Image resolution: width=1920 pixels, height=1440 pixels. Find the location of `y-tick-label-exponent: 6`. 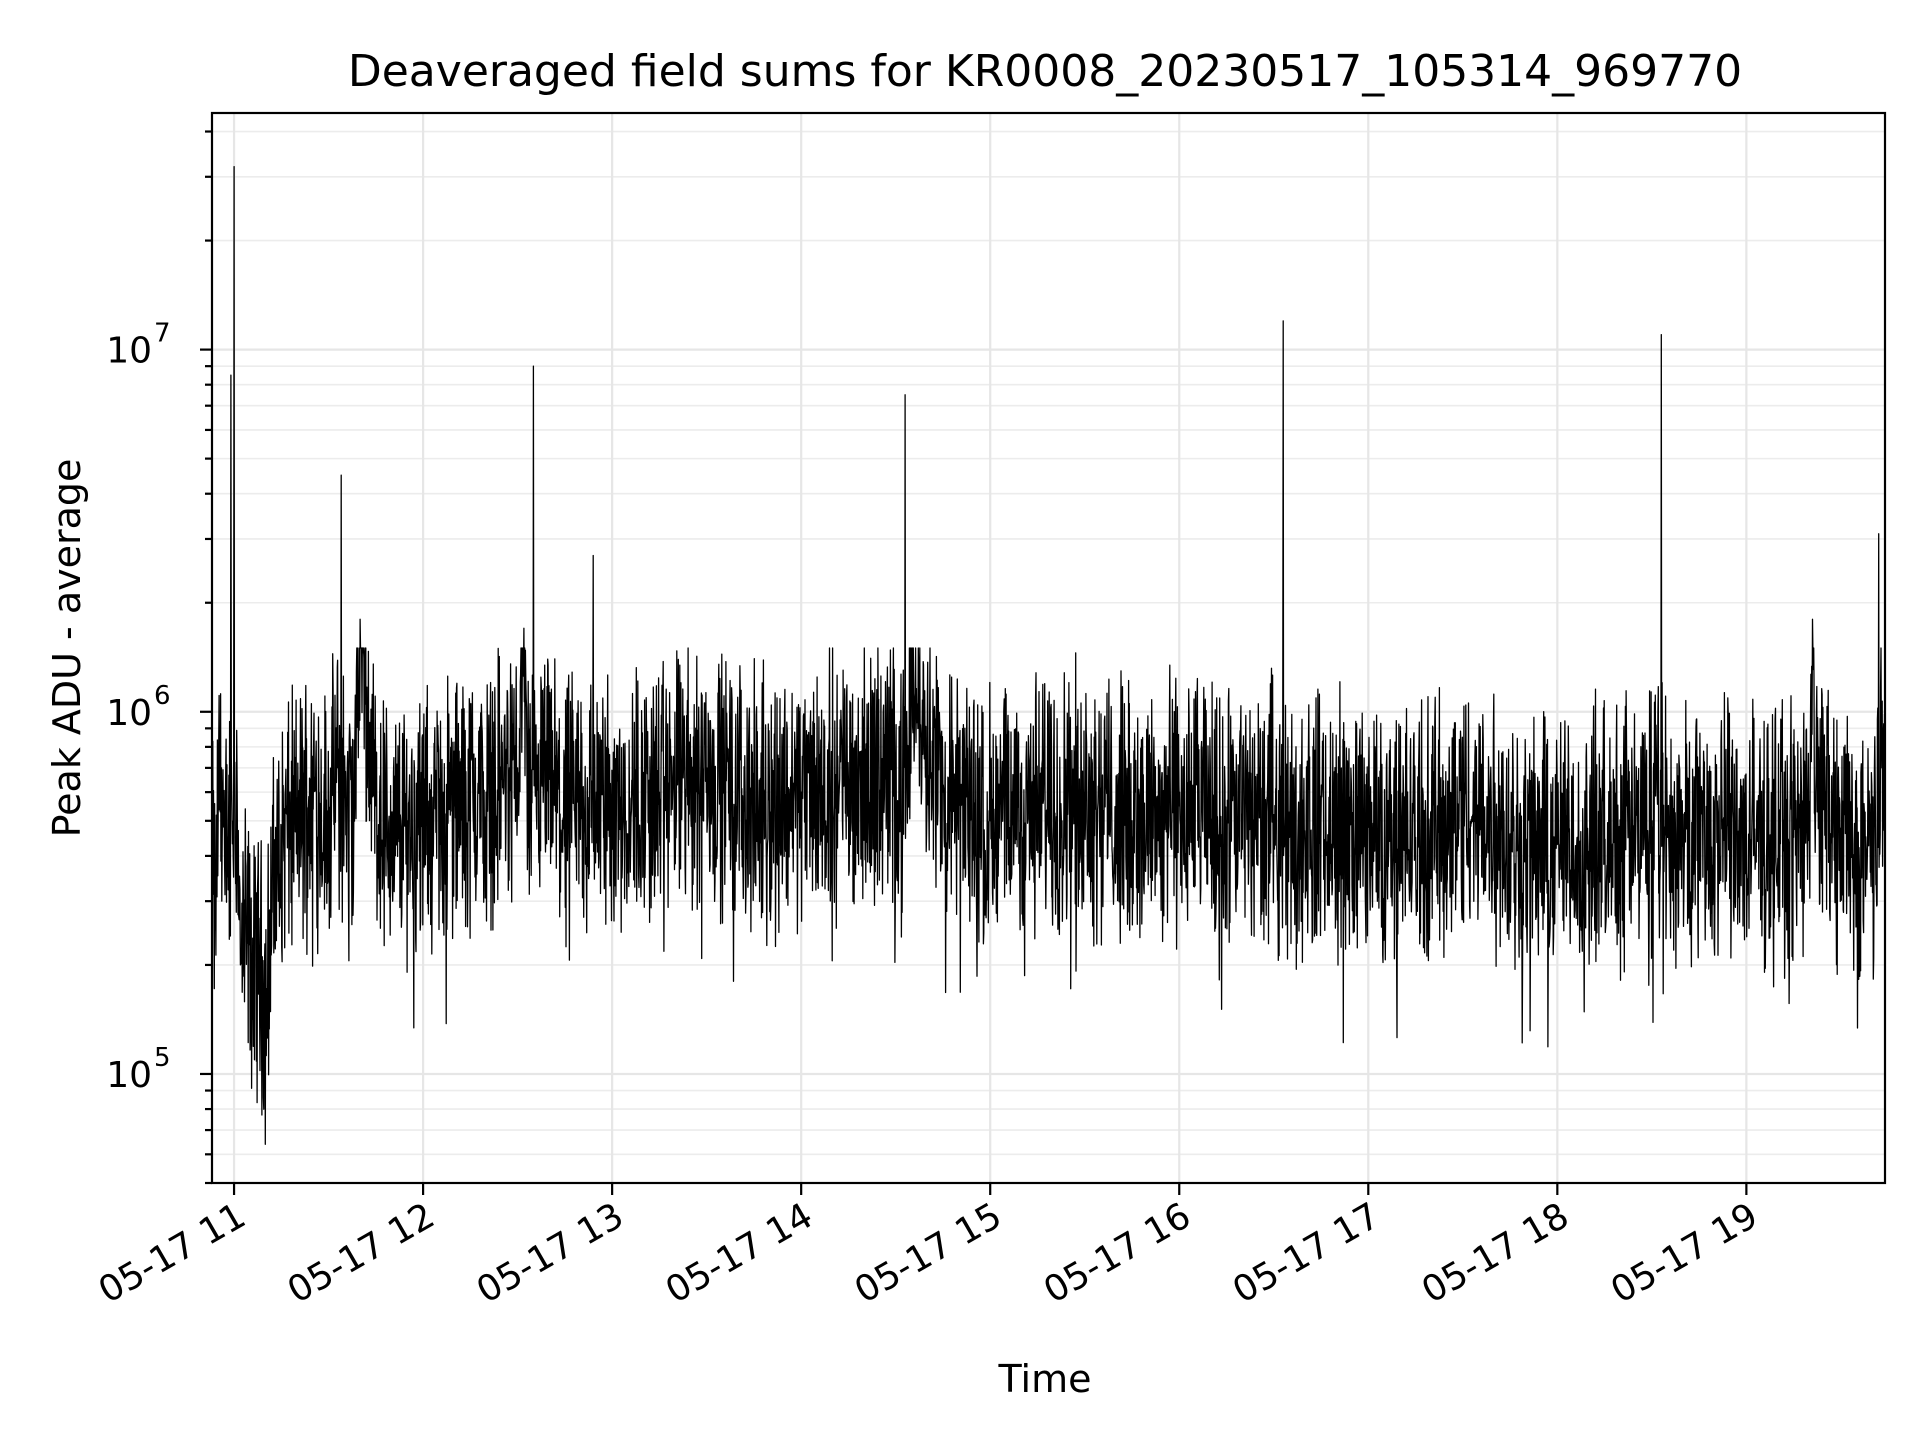

y-tick-label-exponent: 6 is located at coordinates (162, 696).